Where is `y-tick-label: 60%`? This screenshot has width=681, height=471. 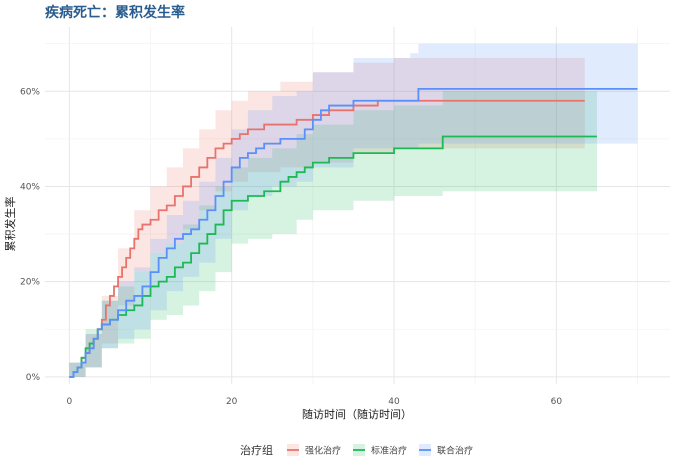
y-tick-label: 60% is located at coordinates (30, 92).